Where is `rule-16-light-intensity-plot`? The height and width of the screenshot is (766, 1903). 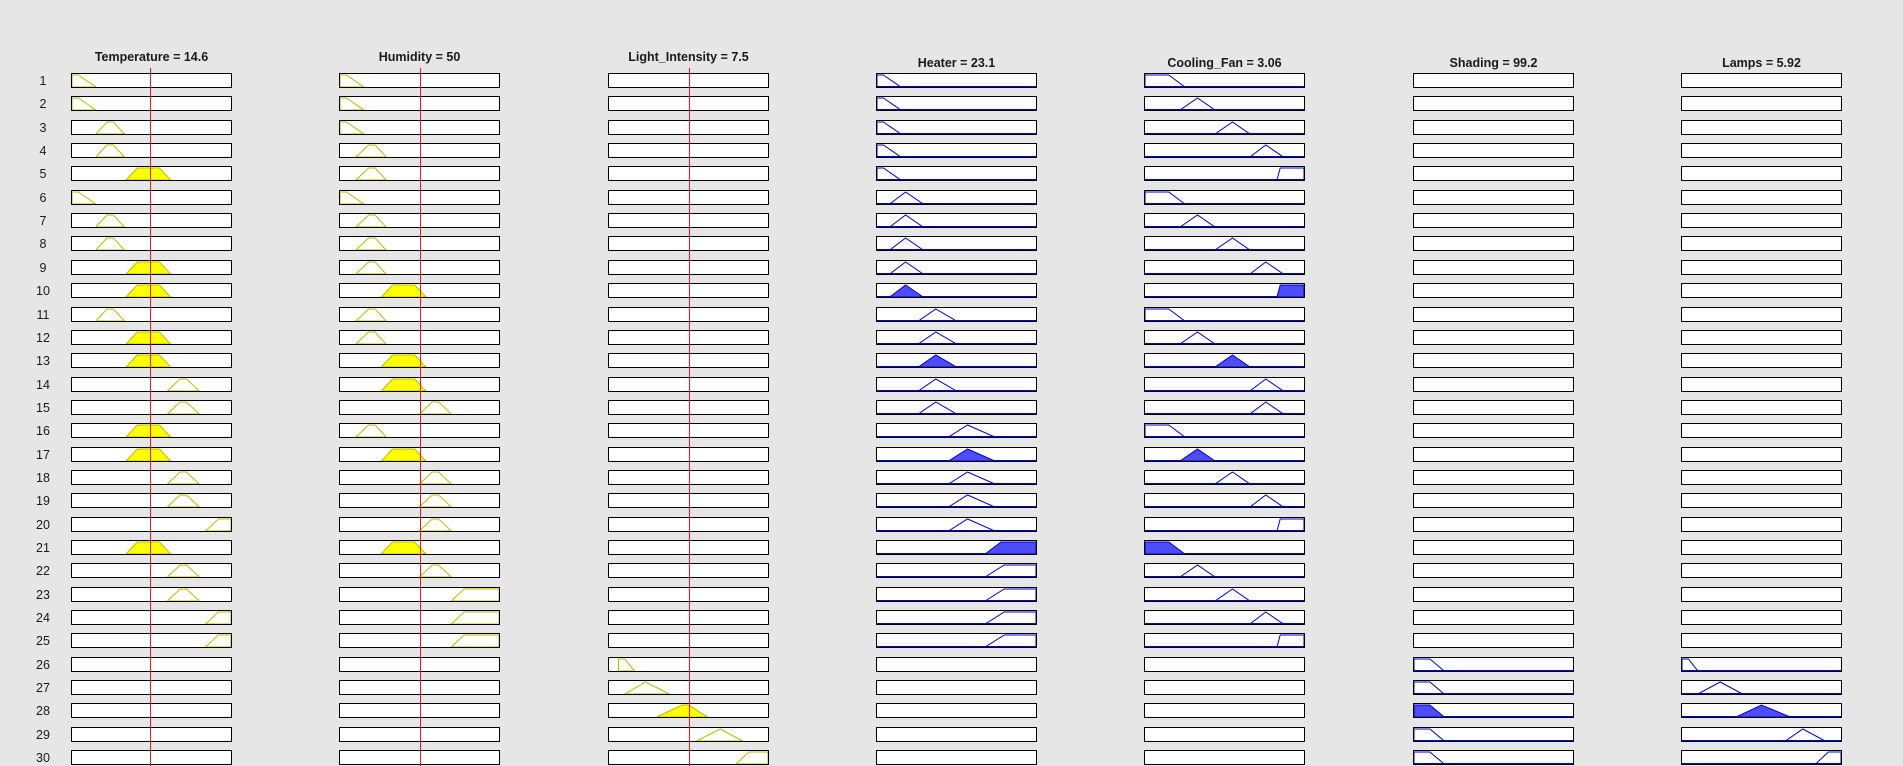
rule-16-light-intensity-plot is located at coordinates (688, 430).